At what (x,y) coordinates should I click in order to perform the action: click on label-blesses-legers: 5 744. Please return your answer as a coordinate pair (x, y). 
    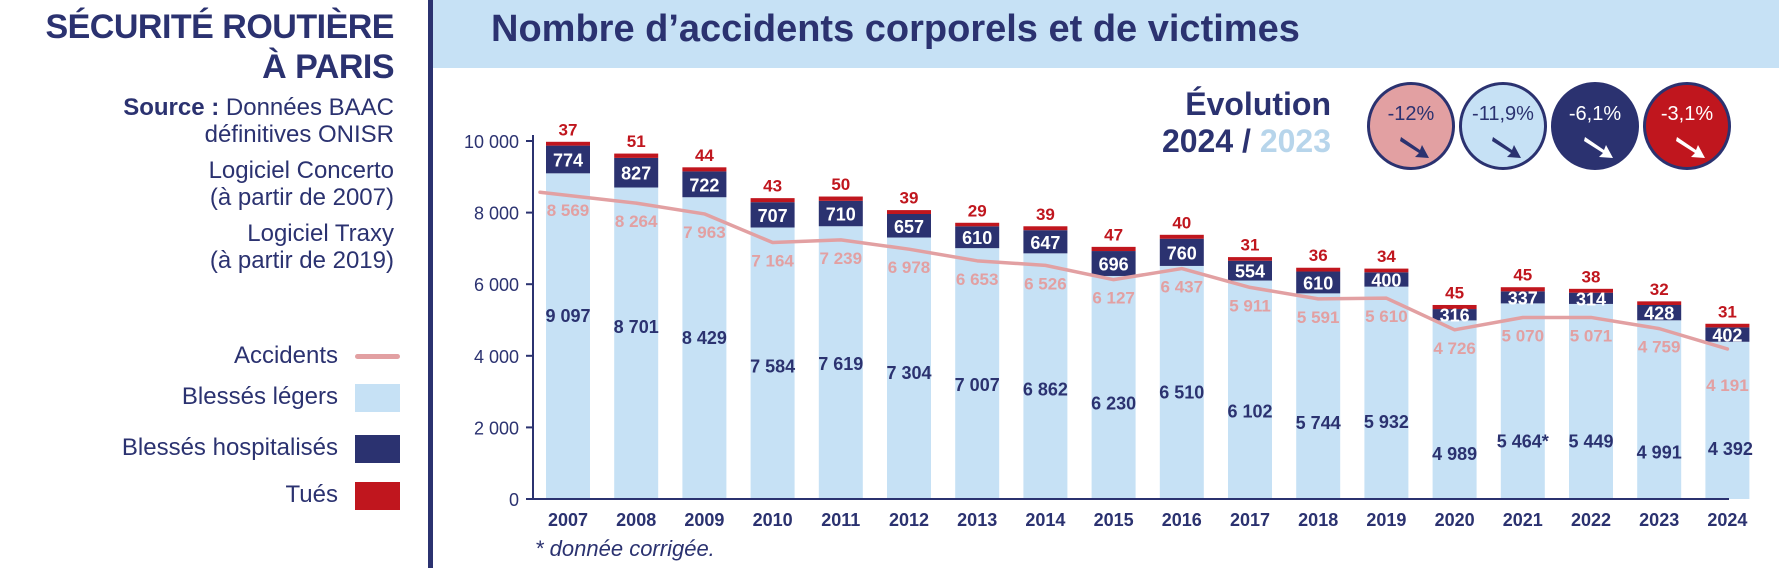
    Looking at the image, I should click on (1318, 423).